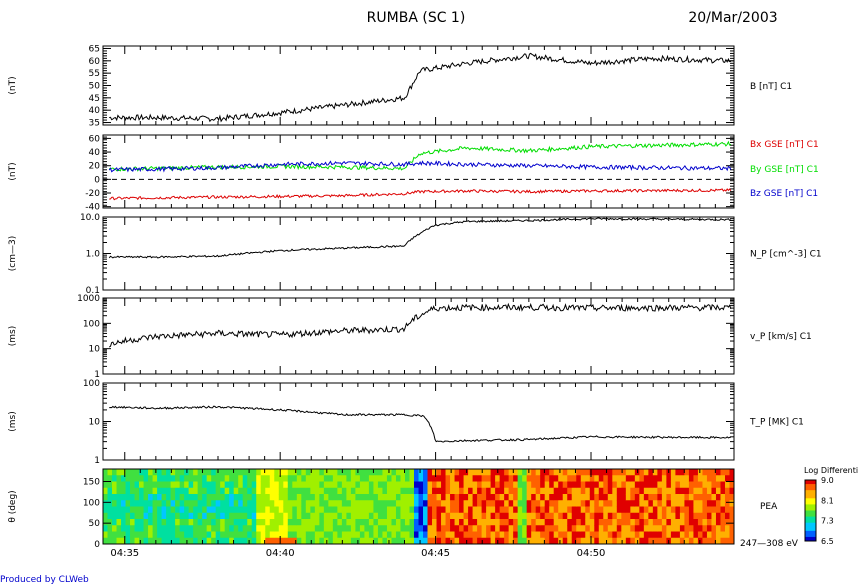  Describe the element at coordinates (92, 194) in the screenshot. I see `panel-bgse-y-tick-label: -20` at that location.